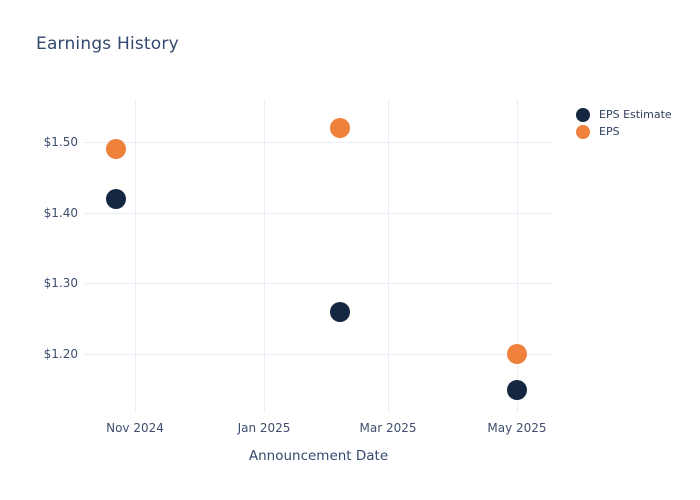 This screenshot has height=500, width=700. I want to click on x-tick-label: Nov 2024, so click(135, 428).